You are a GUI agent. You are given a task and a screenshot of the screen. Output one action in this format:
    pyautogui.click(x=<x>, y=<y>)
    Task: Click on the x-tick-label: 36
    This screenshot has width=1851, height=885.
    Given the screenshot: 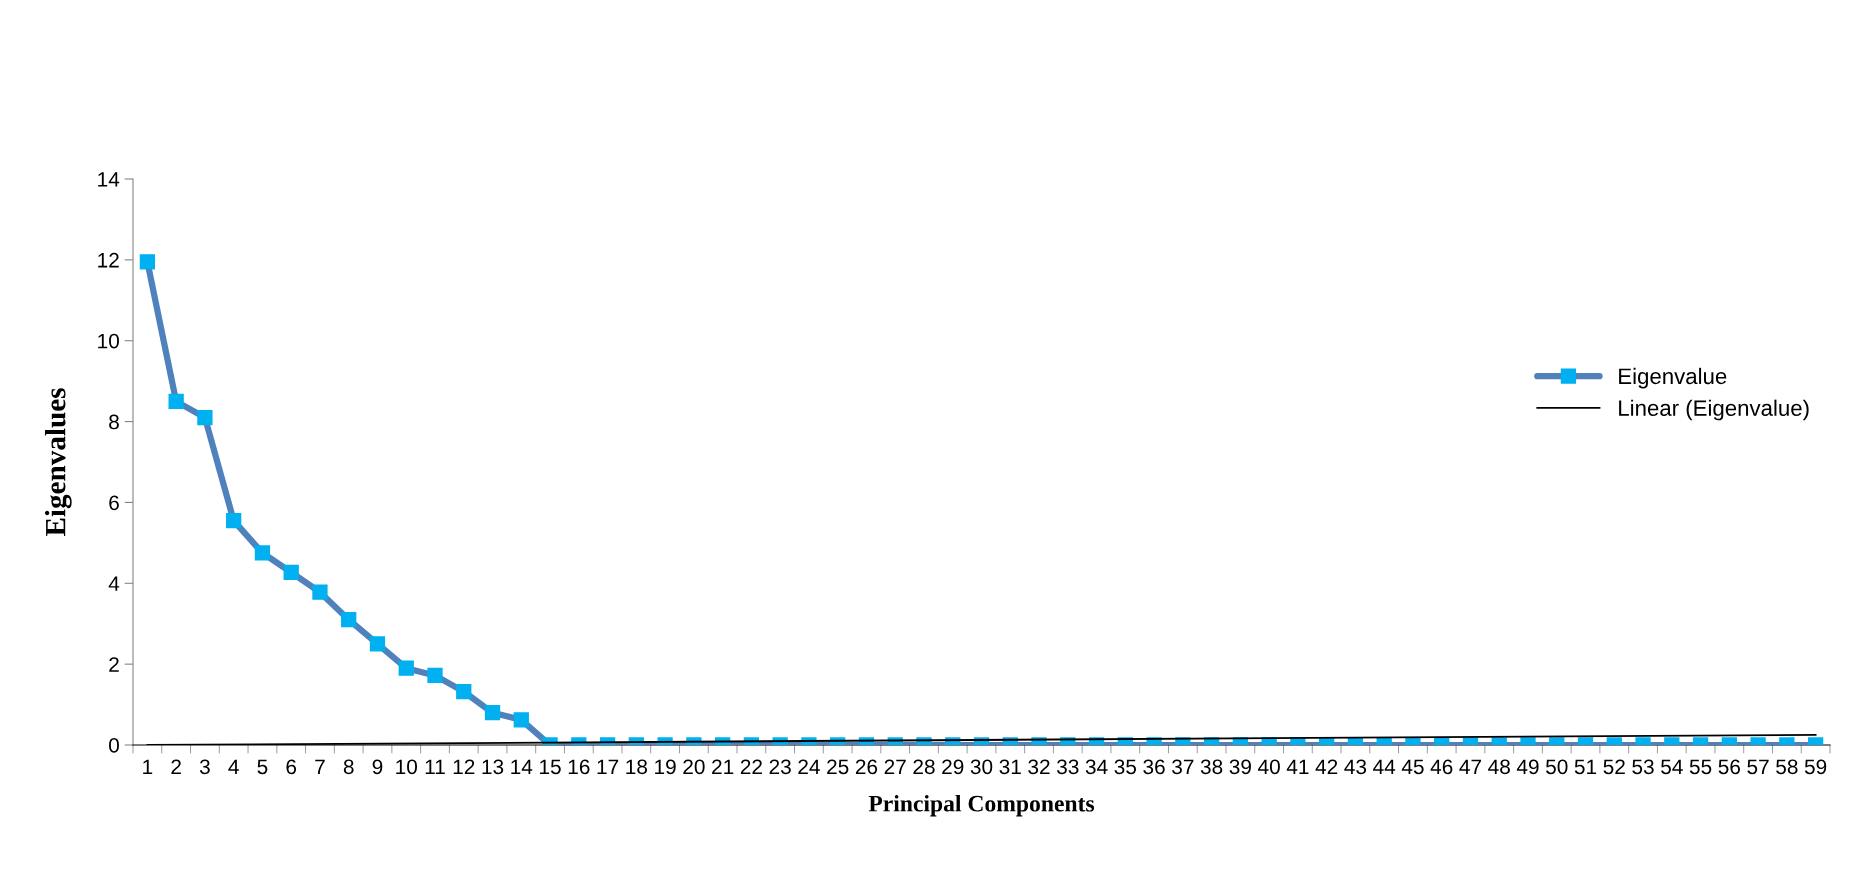 What is the action you would take?
    pyautogui.click(x=1154, y=767)
    